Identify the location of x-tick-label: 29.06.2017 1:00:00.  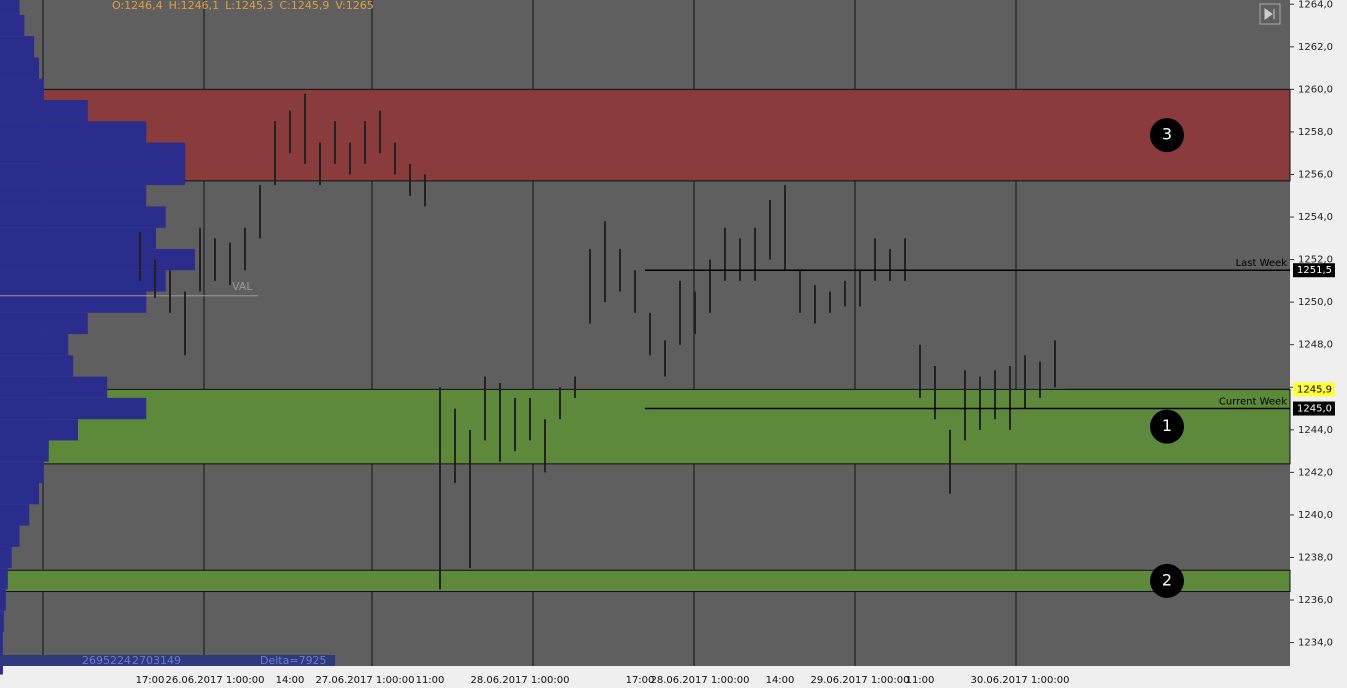
(860, 680).